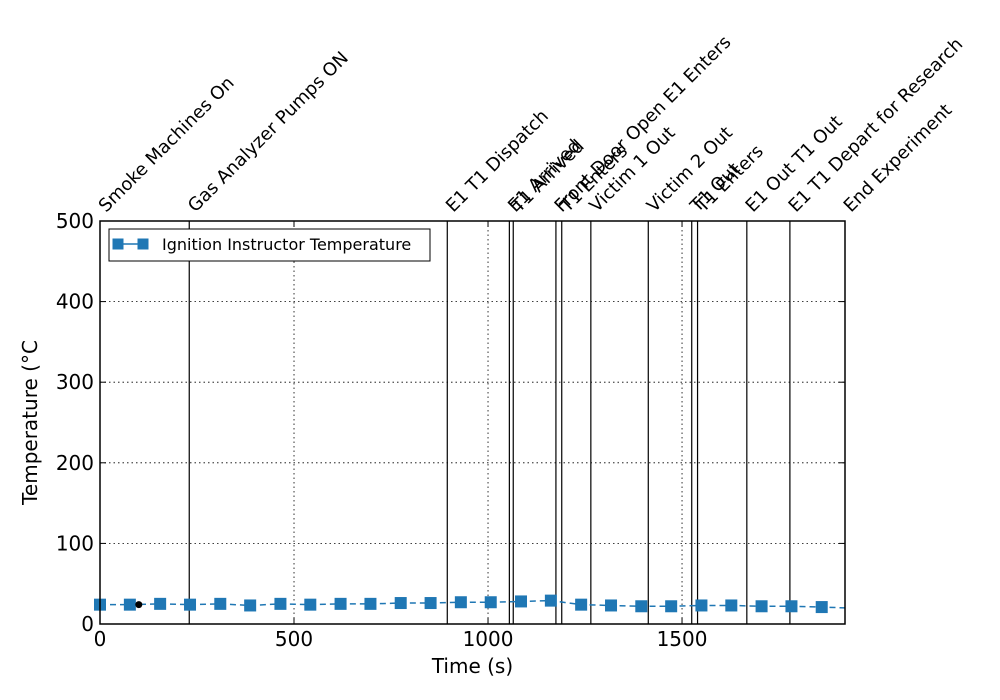 This screenshot has width=1000, height=700. I want to click on x-axis-label: Time (s), so click(472, 666).